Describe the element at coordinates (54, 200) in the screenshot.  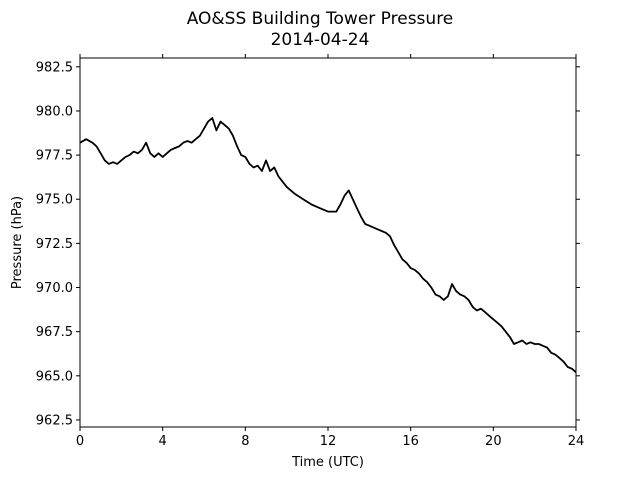
I see `y-tick-label: 975.0` at that location.